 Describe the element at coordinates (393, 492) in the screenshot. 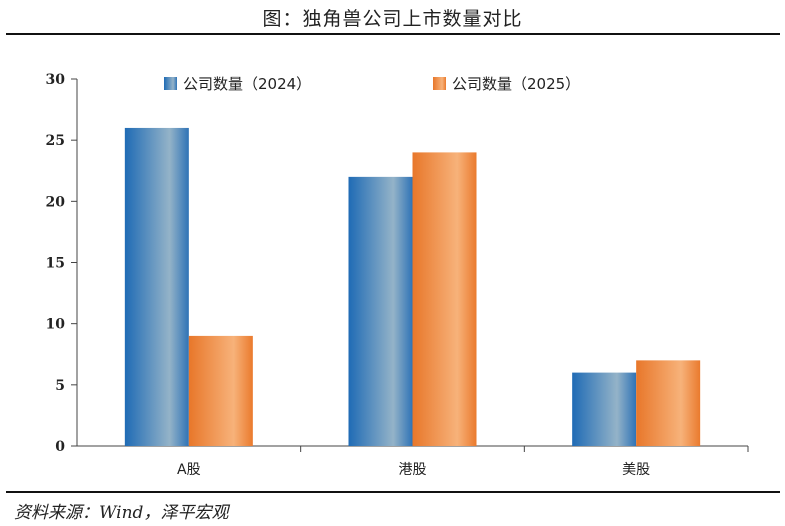

I see `bottom-rule` at that location.